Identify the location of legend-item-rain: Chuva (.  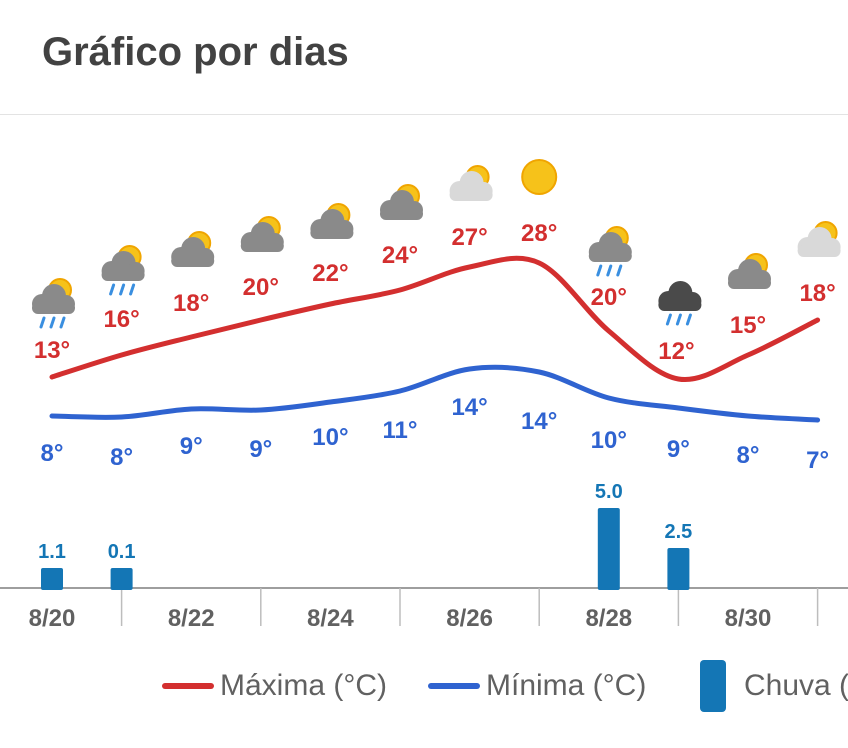
(774, 686).